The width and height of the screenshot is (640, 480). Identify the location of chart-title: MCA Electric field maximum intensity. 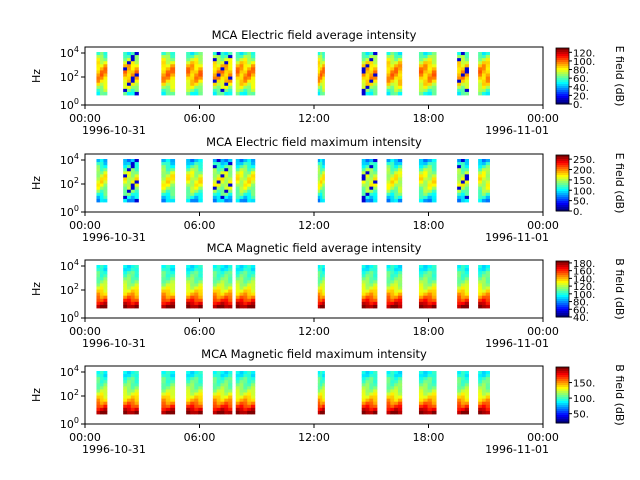
(314, 142).